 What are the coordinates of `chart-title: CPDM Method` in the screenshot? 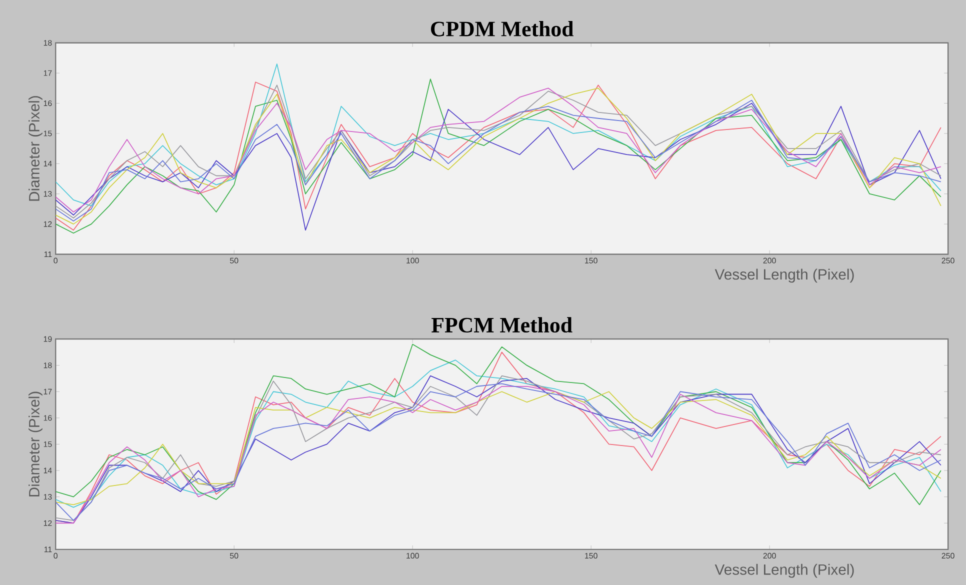 It's located at (502, 28).